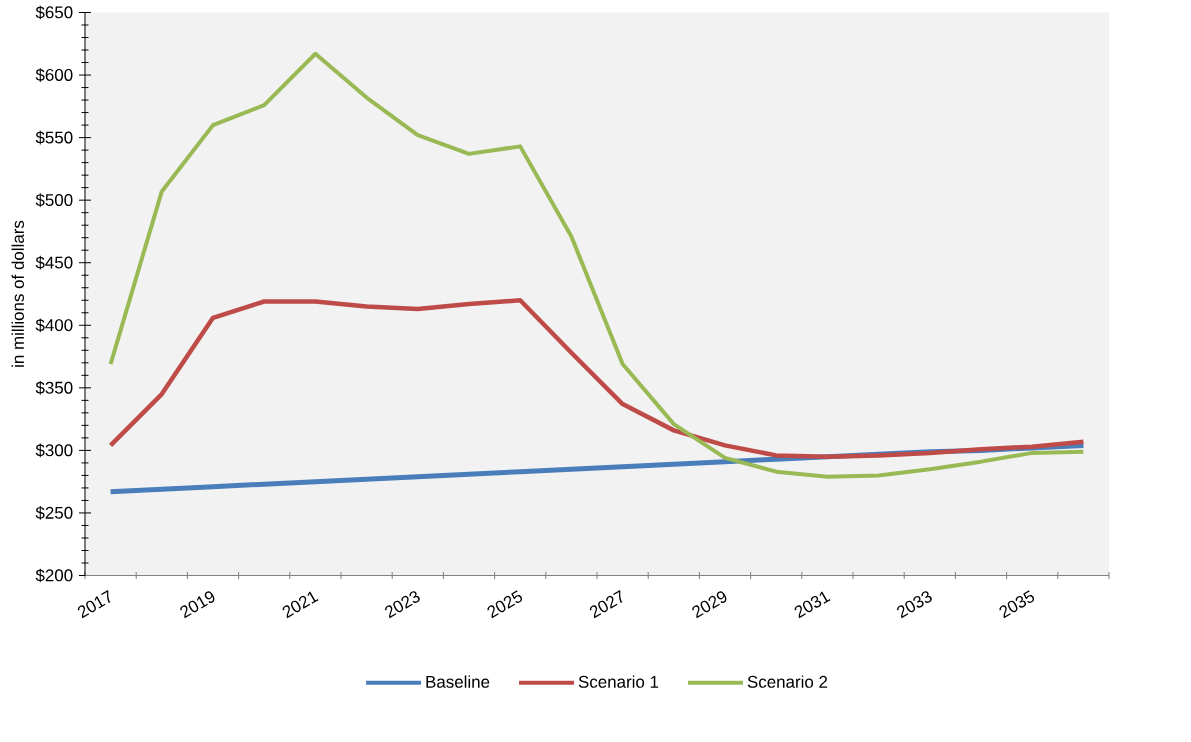 The image size is (1191, 742). What do you see at coordinates (54, 513) in the screenshot?
I see `y-tick-label: $250` at bounding box center [54, 513].